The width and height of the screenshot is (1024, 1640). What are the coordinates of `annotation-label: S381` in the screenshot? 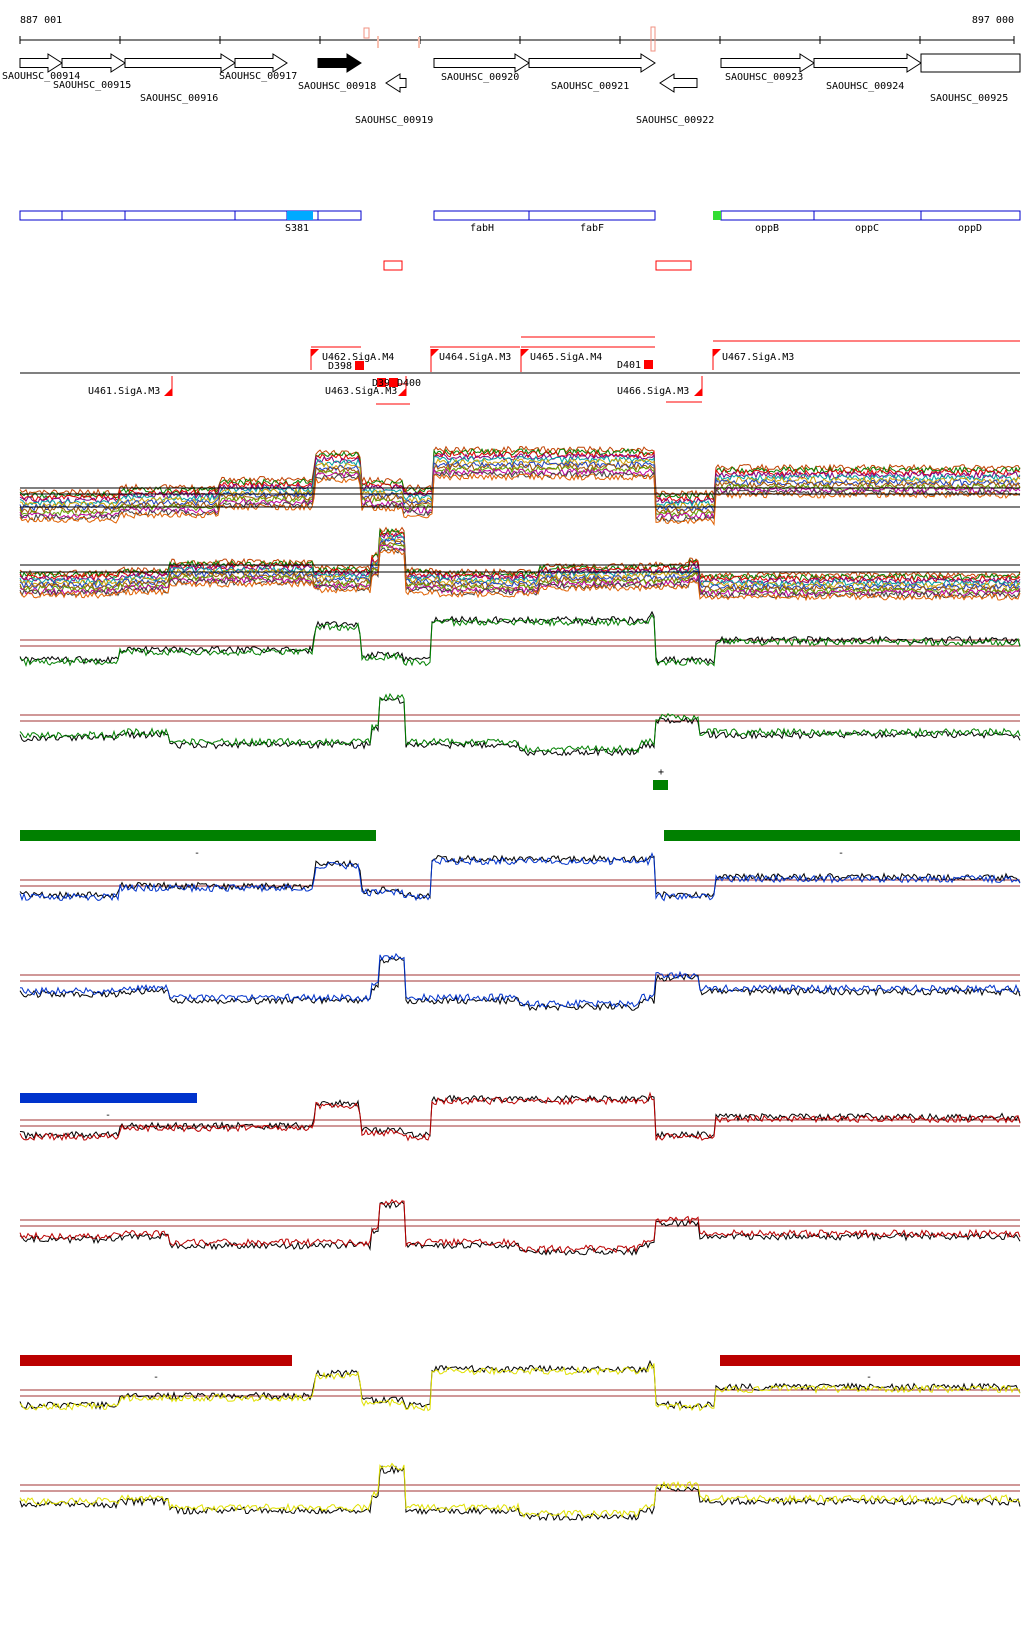 It's located at (297, 228).